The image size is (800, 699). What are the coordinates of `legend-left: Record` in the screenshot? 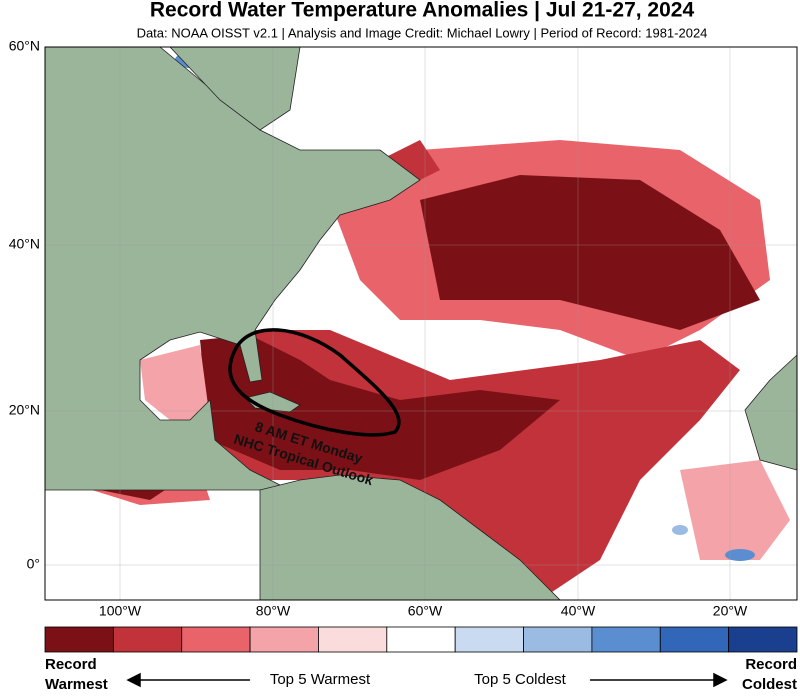 It's located at (71, 664).